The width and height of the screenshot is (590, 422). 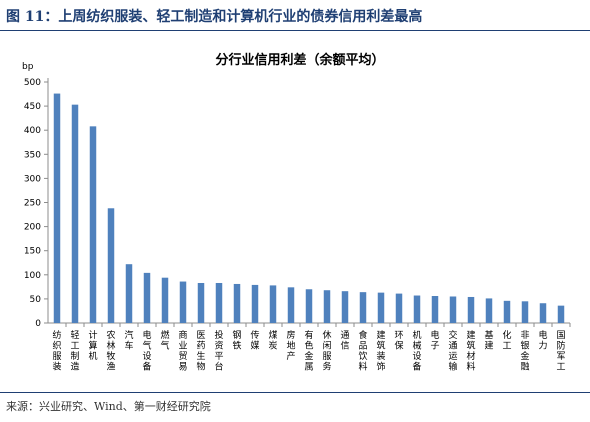 What do you see at coordinates (32, 276) in the screenshot?
I see `y-tick-label: 100` at bounding box center [32, 276].